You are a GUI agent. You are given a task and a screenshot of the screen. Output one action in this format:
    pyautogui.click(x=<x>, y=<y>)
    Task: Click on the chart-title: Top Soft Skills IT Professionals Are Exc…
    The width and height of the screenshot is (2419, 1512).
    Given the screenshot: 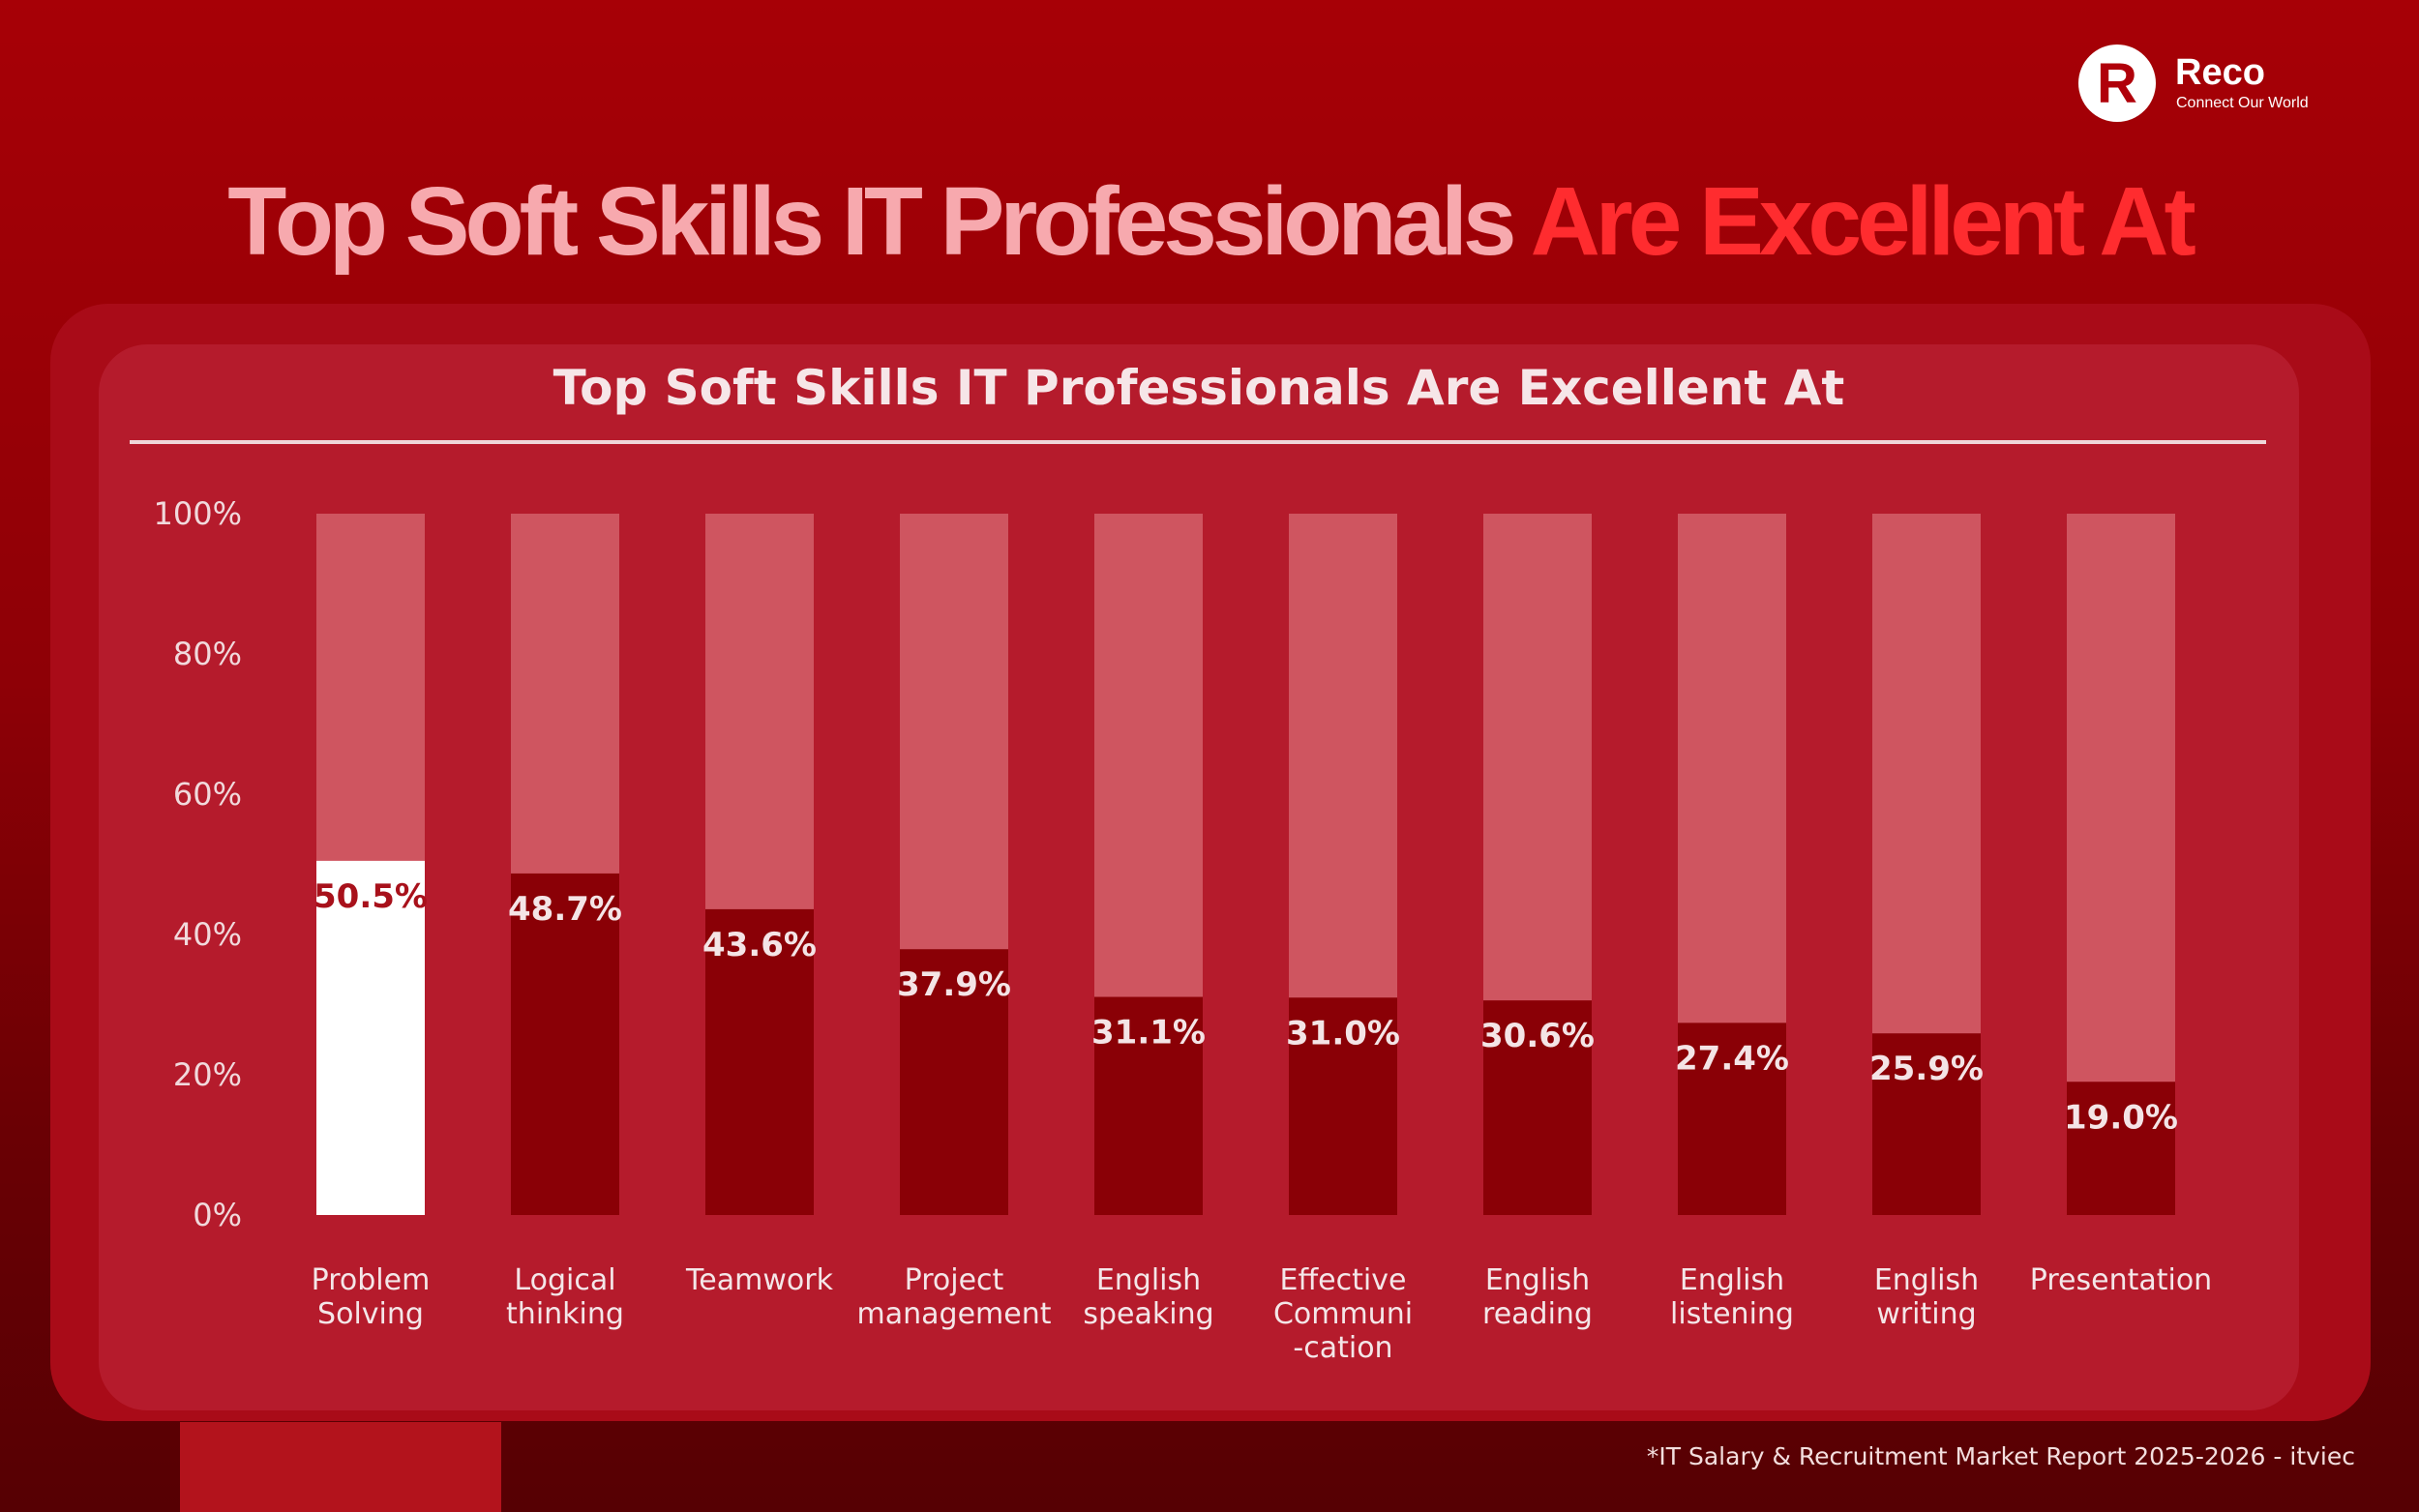 What is the action you would take?
    pyautogui.click(x=1199, y=388)
    